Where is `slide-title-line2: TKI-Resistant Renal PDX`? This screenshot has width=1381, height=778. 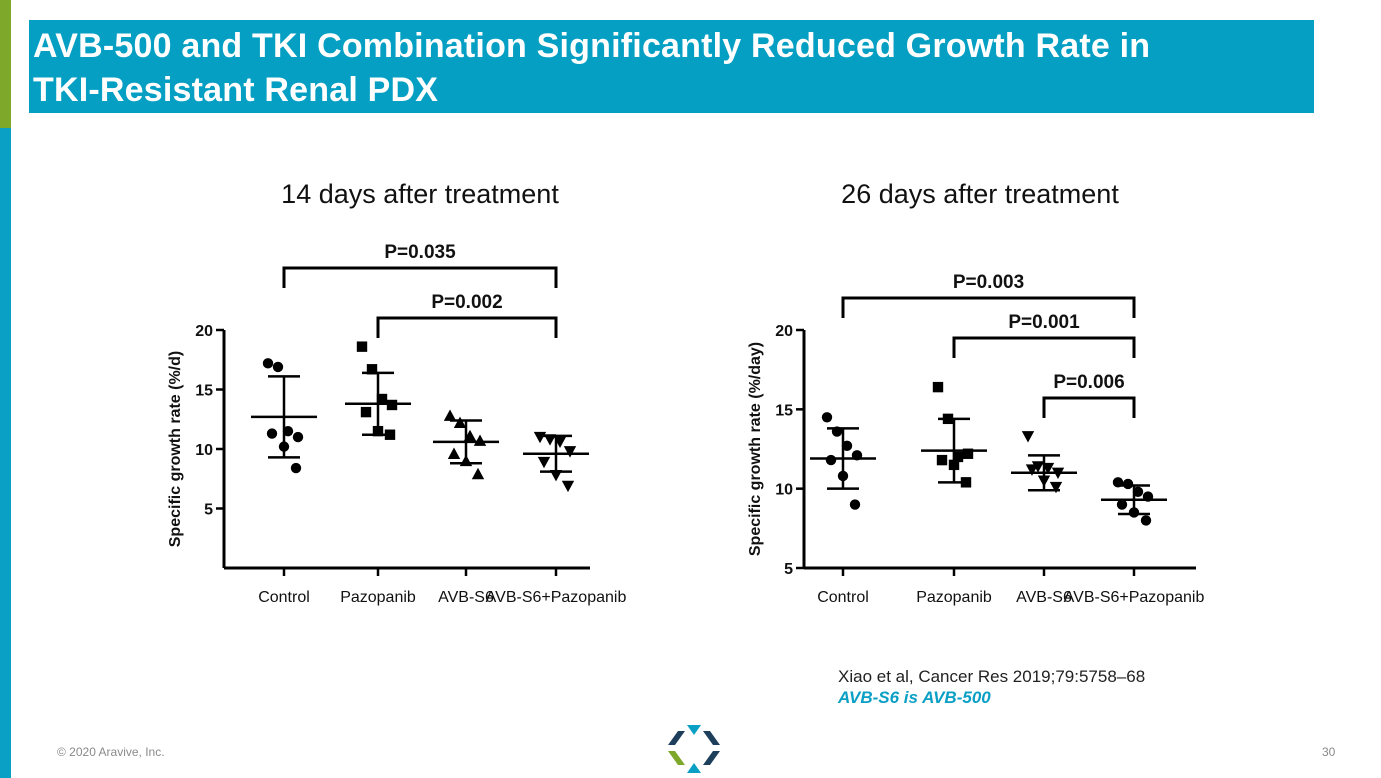 slide-title-line2: TKI-Resistant Renal PDX is located at coordinates (236, 90).